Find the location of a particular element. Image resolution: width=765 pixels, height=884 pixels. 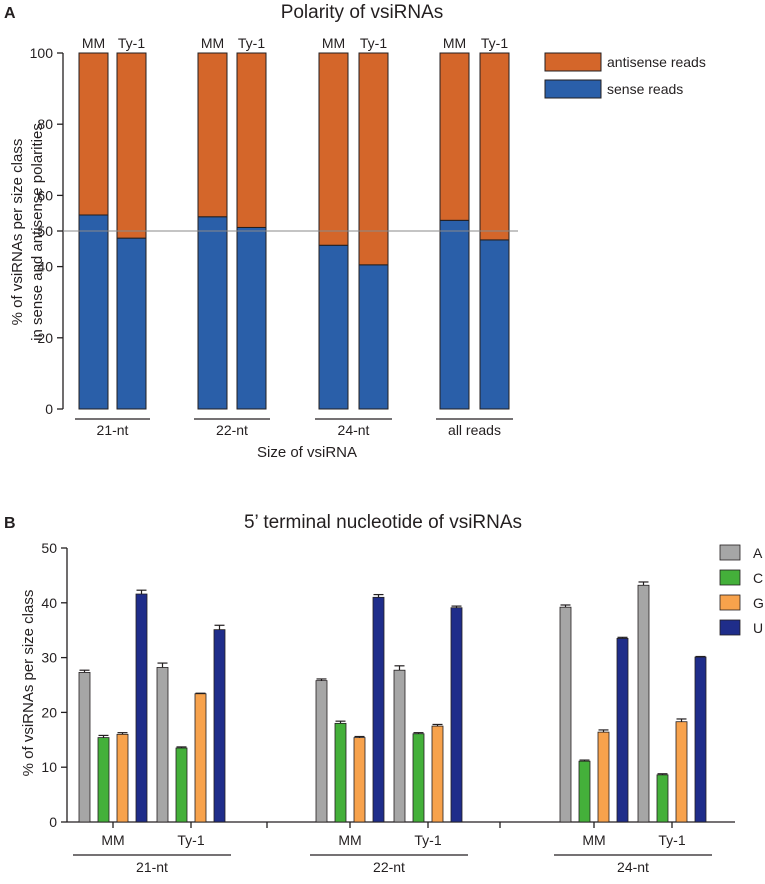

bar-21-nt-ty-1-u is located at coordinates (219, 726).